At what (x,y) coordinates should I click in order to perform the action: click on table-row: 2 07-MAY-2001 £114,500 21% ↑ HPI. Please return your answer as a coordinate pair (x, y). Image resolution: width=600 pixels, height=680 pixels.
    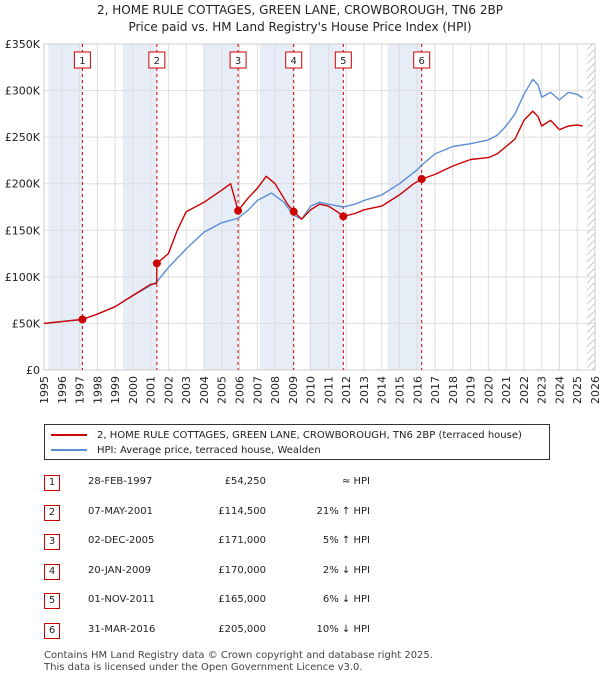
    Looking at the image, I should click on (244, 517).